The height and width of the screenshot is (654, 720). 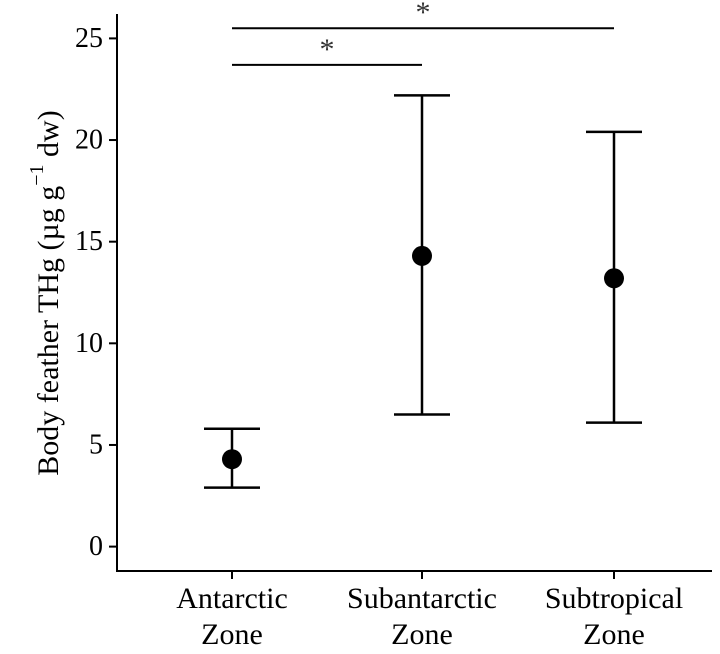 I want to click on y-axis-title: Body feather THg (µg g−1 dw), so click(x=45, y=292).